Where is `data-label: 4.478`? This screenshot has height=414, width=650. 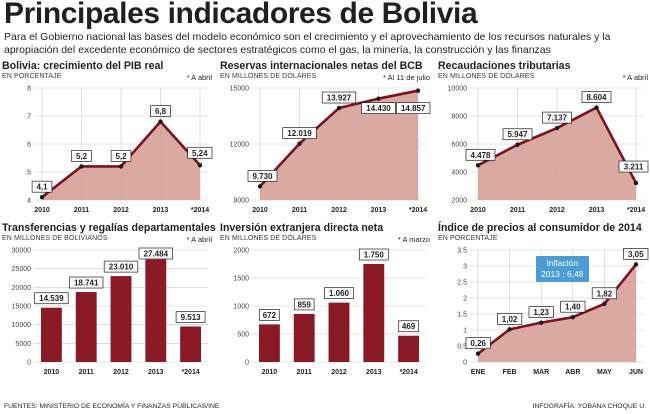 data-label: 4.478 is located at coordinates (480, 155).